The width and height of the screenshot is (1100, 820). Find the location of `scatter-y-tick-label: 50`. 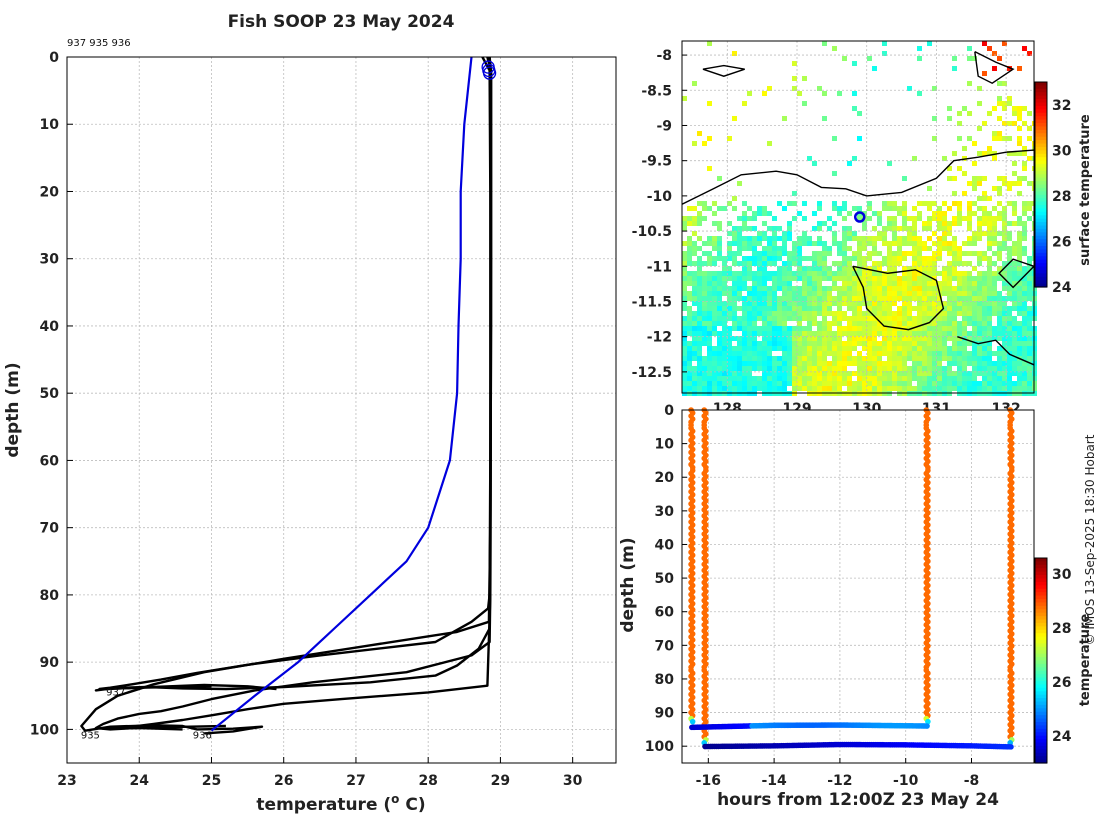

scatter-y-tick-label: 50 is located at coordinates (665, 579).